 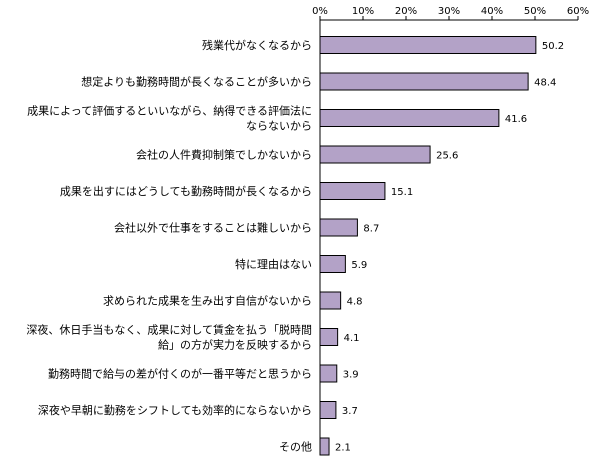 What do you see at coordinates (180, 374) in the screenshot?
I see `category-label: 勤務時間で給与の差が付くのが一番平等だと思うから` at bounding box center [180, 374].